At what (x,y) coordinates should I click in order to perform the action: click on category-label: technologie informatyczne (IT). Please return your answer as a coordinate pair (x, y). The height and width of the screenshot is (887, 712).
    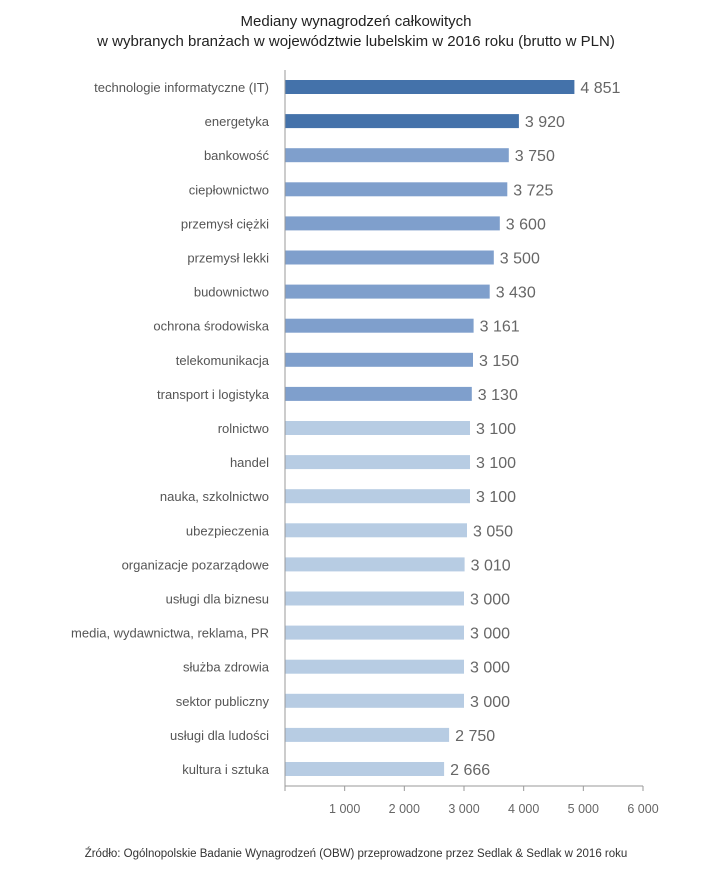
    Looking at the image, I should click on (181, 87).